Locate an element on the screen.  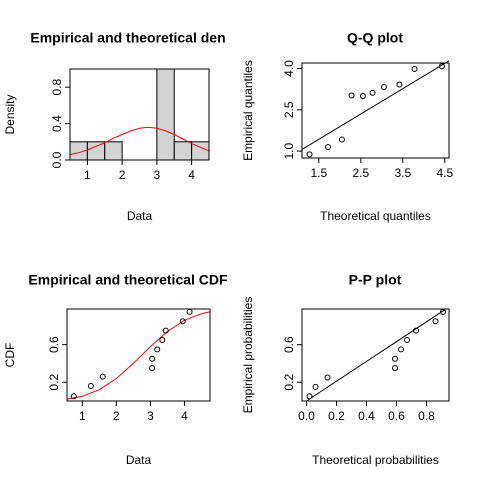
chart-title: Empirical and theoretical CDF is located at coordinates (128, 280).